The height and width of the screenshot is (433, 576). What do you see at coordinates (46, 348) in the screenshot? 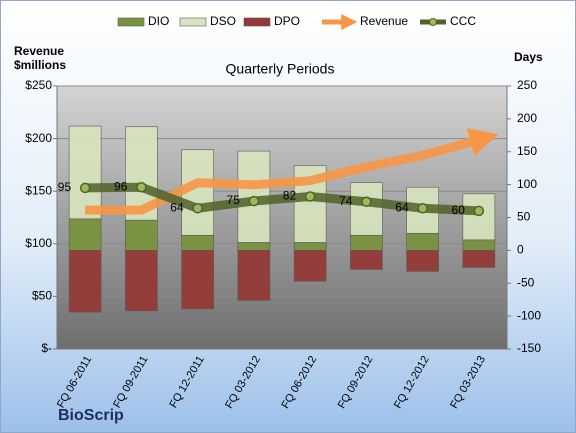
I see `y-tick-label: $-` at bounding box center [46, 348].